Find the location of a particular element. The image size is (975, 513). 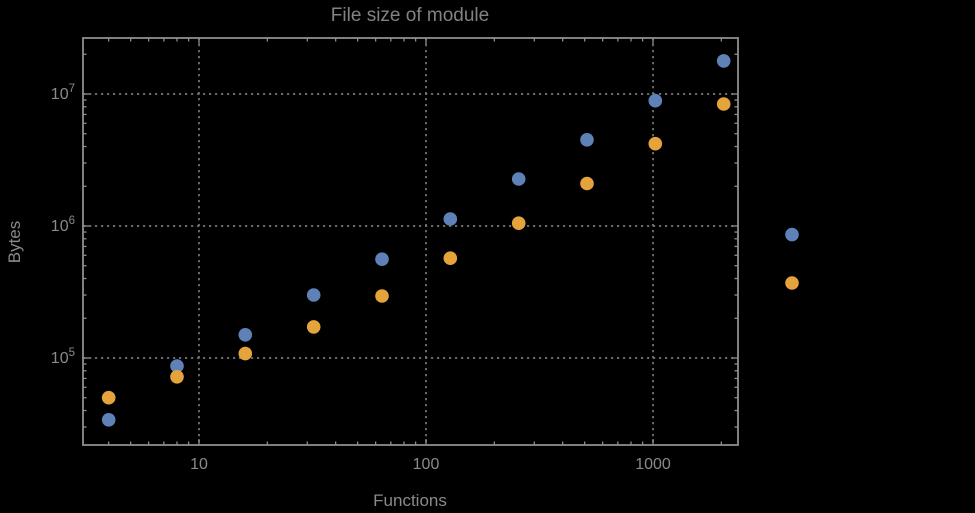

x-tick-labels: 10 100 1000 is located at coordinates (430, 464).